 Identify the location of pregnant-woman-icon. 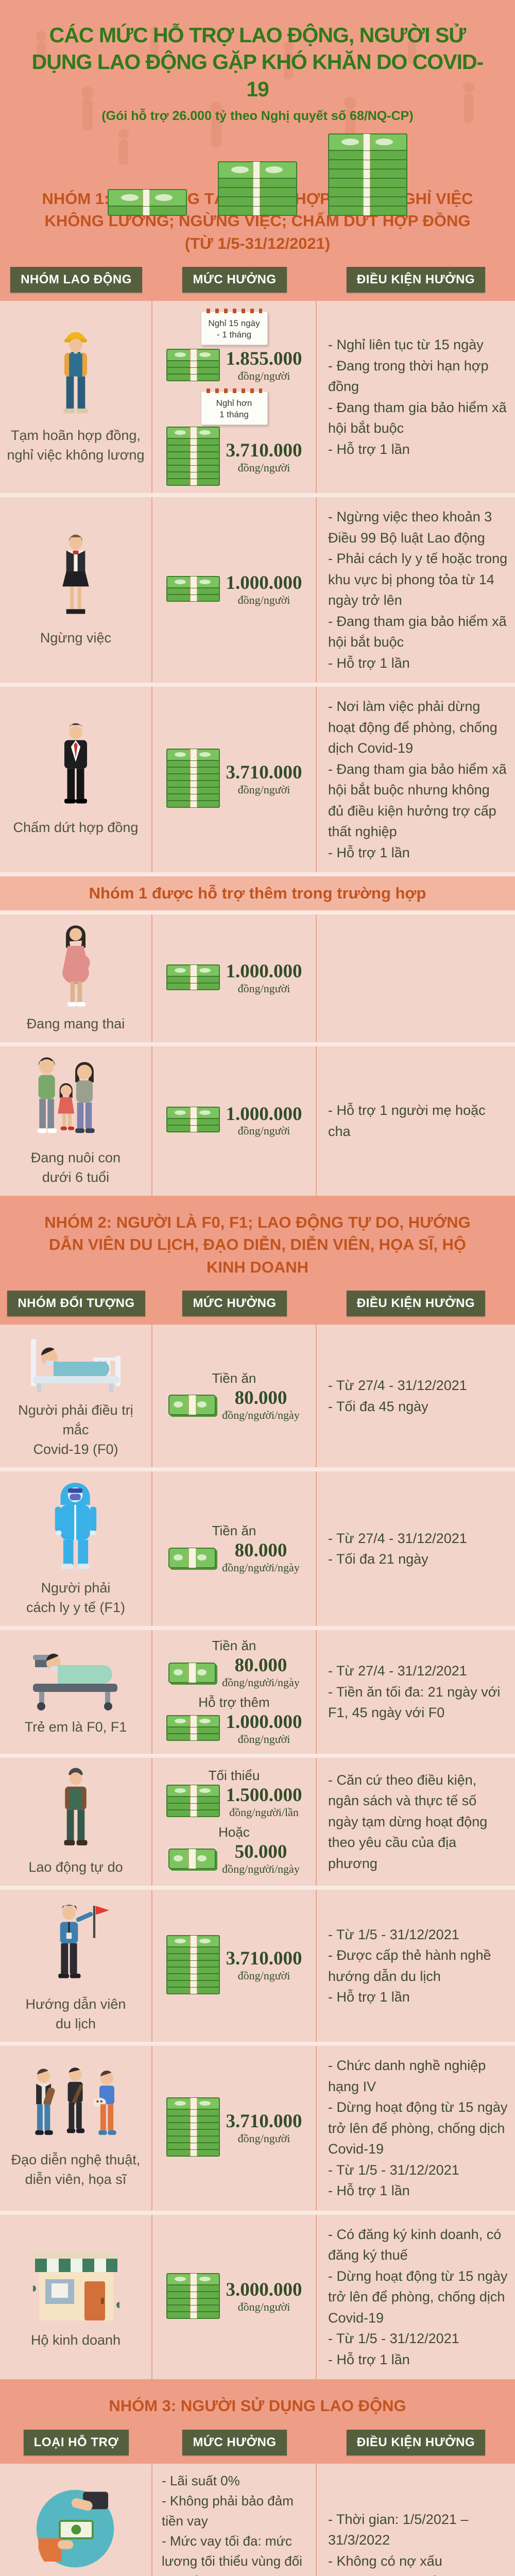
(75, 965).